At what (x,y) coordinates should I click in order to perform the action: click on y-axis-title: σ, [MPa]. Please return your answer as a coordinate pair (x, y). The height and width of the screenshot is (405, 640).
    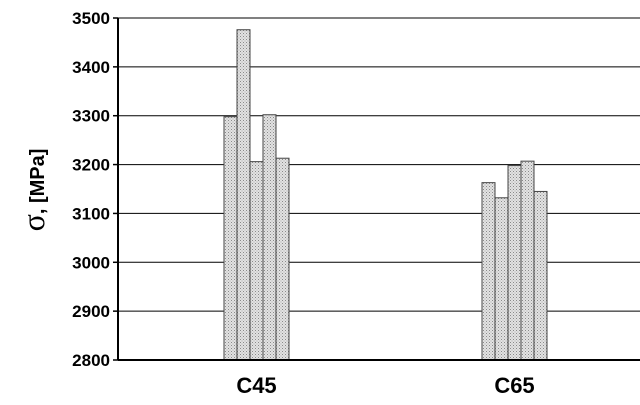
    Looking at the image, I should click on (33, 190).